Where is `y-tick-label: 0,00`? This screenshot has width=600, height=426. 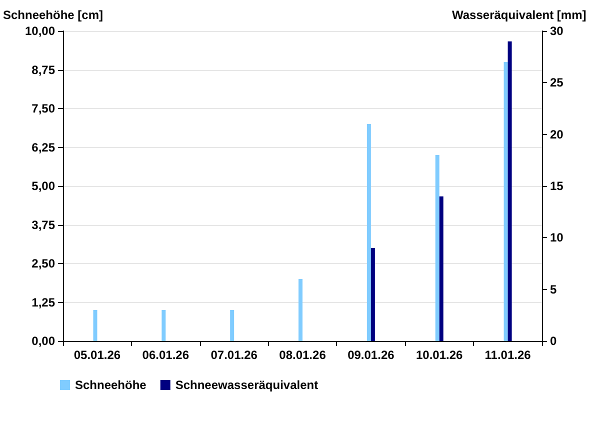 y-tick-label: 0,00 is located at coordinates (44, 341).